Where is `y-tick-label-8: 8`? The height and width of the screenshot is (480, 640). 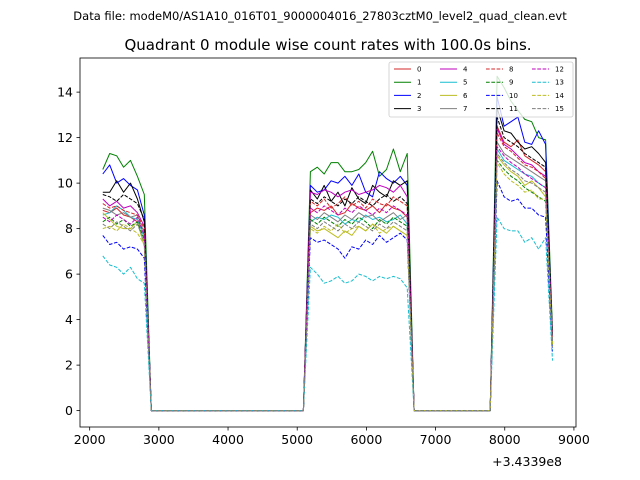 y-tick-label-8: 8 is located at coordinates (69, 228).